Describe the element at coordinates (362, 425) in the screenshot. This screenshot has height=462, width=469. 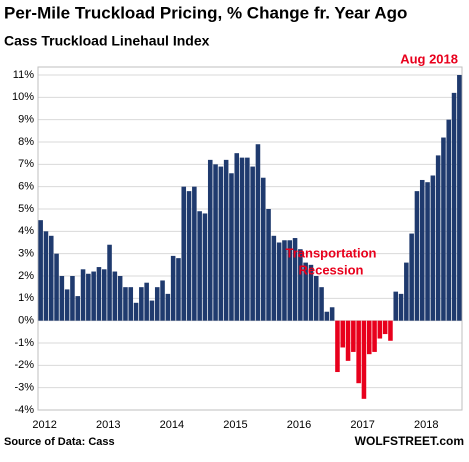
I see `x-tick-label: 2017` at that location.